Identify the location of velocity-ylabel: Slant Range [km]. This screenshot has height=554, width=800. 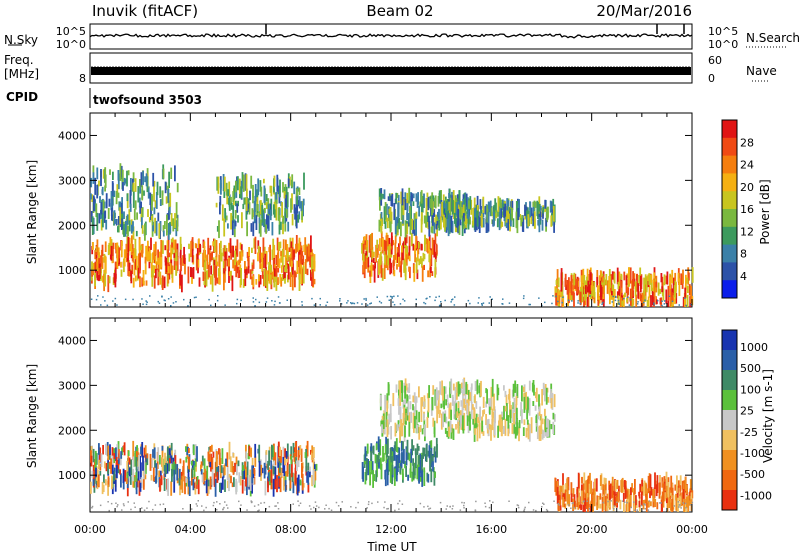
(32, 416).